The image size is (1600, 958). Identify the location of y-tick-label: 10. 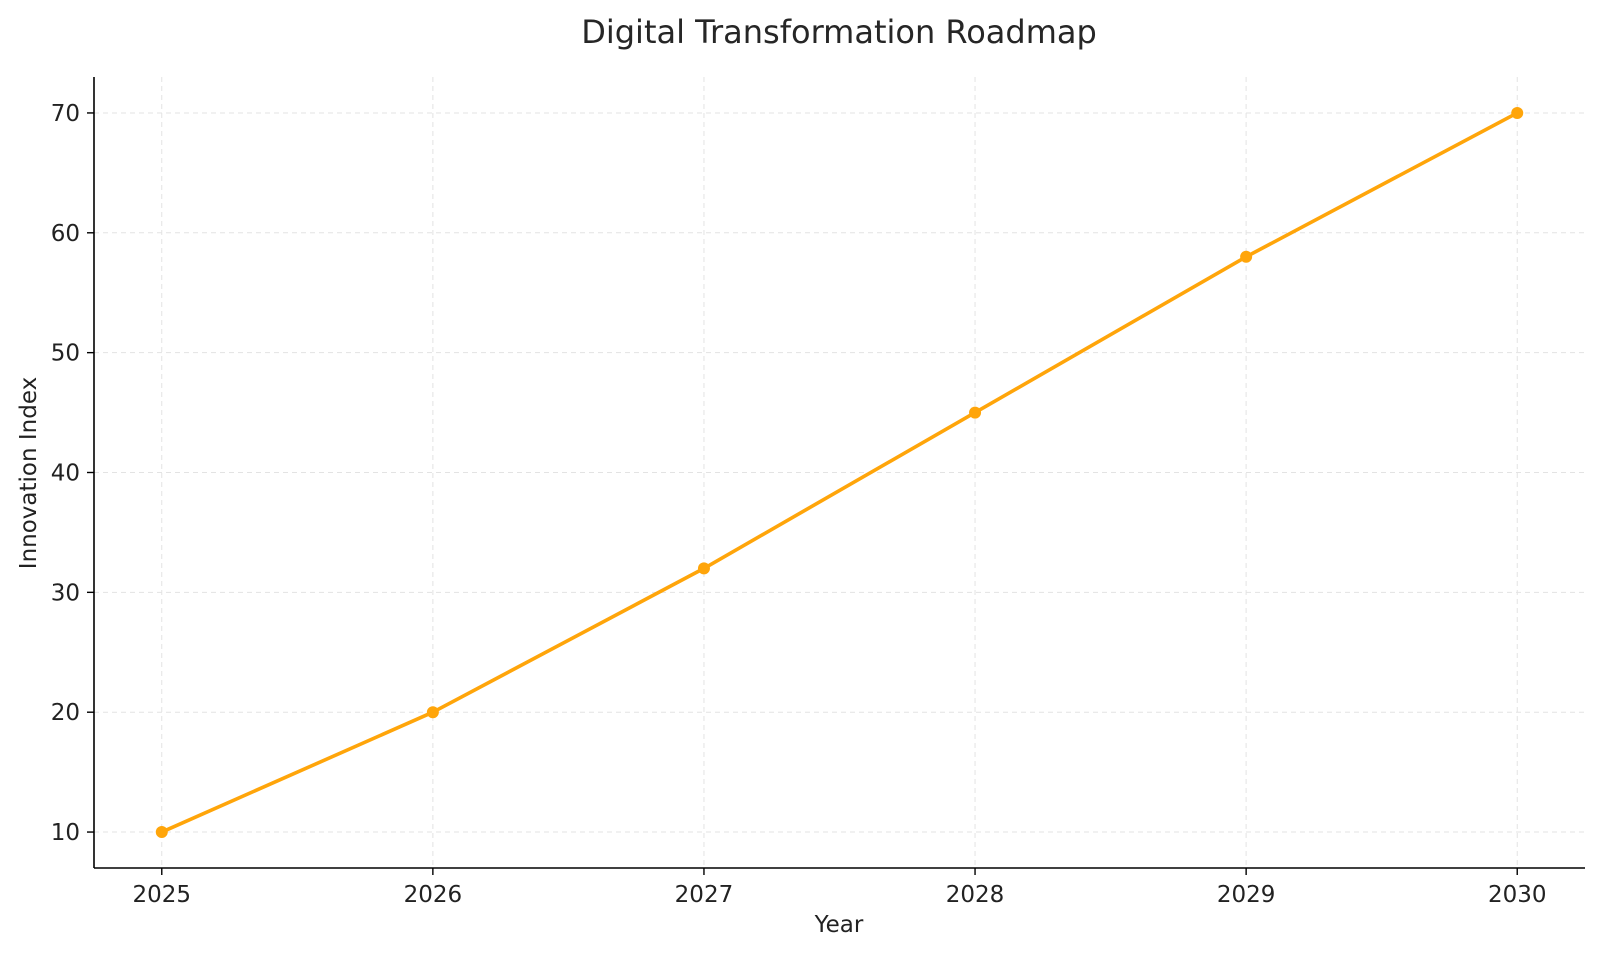
(65, 833).